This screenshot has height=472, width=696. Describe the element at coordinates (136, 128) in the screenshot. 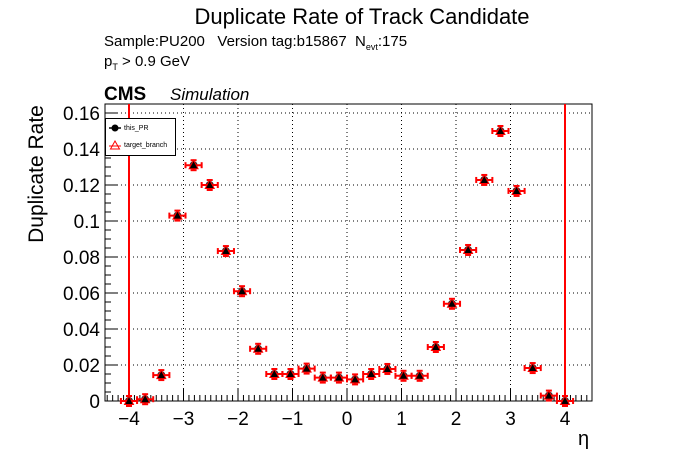

I see `legend-label: this_PR` at that location.